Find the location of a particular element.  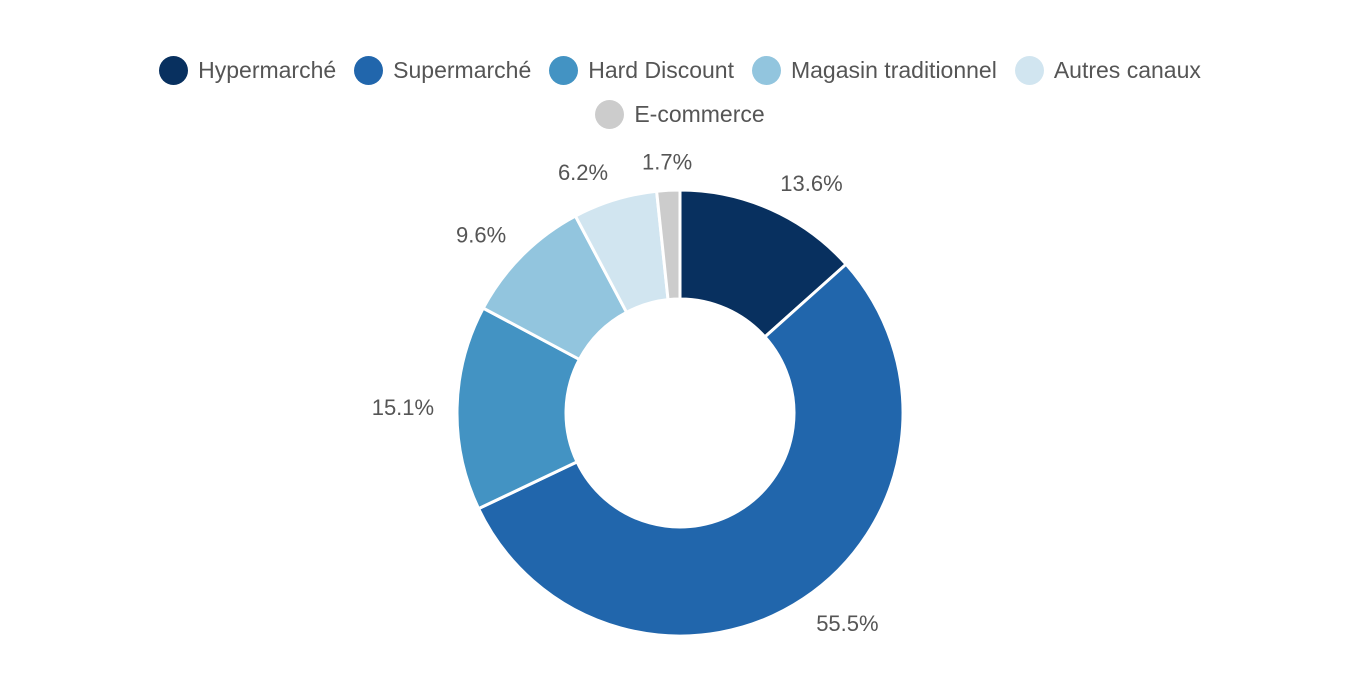

legend-item-autres-canaux: Autres canaux is located at coordinates (1107, 70).